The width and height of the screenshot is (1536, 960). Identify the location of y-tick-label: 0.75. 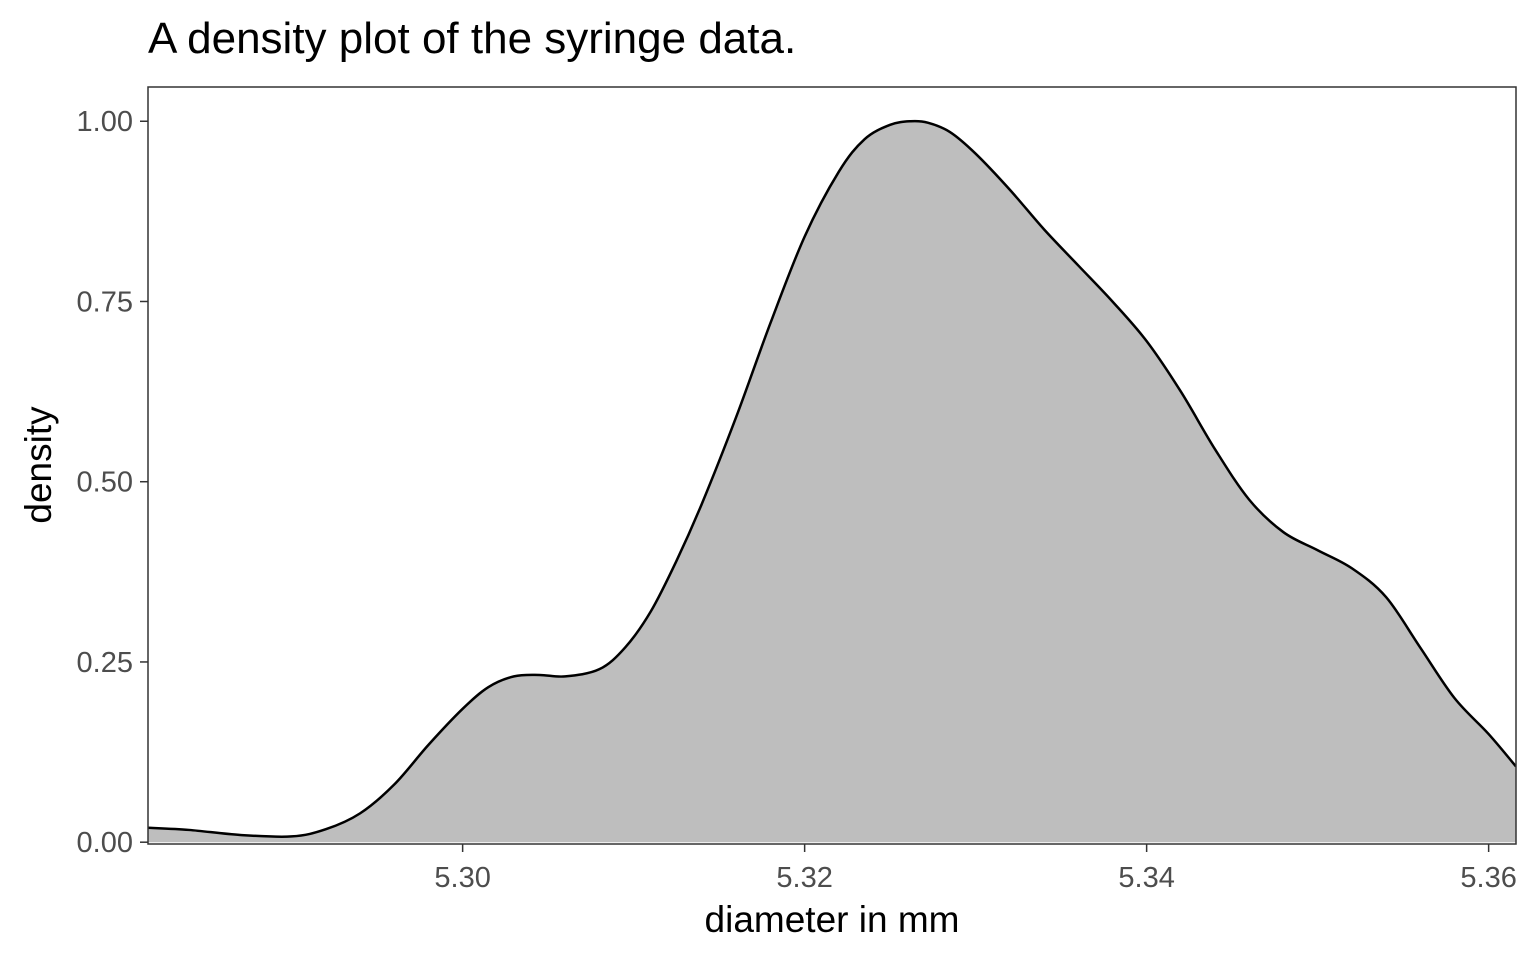
(105, 302).